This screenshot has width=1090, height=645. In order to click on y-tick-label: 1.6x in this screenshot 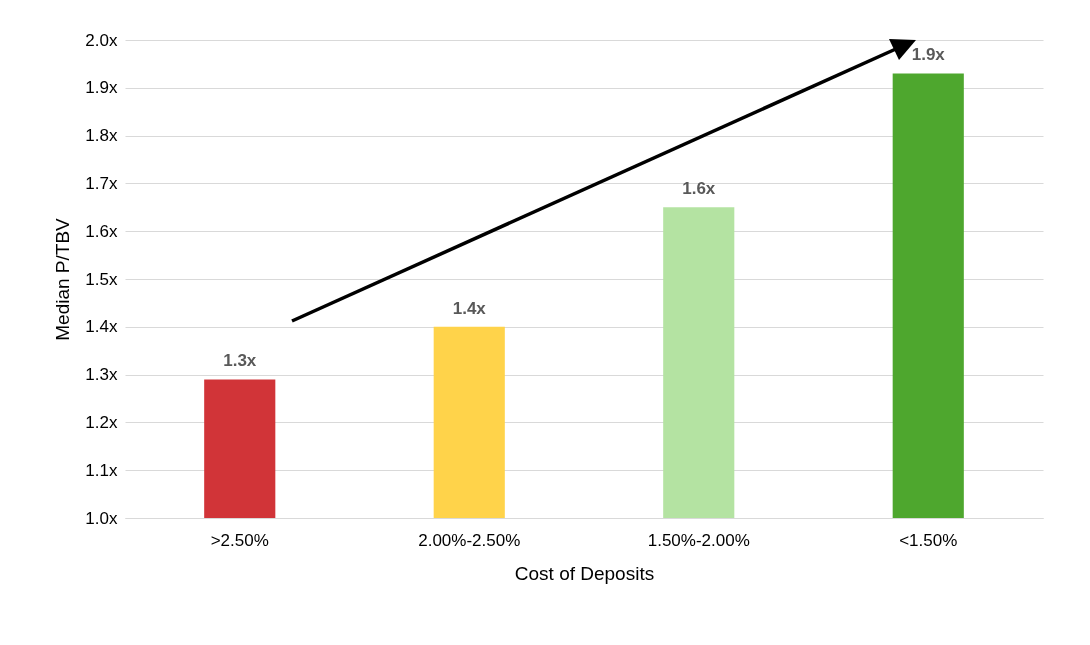, I will do `click(101, 231)`.